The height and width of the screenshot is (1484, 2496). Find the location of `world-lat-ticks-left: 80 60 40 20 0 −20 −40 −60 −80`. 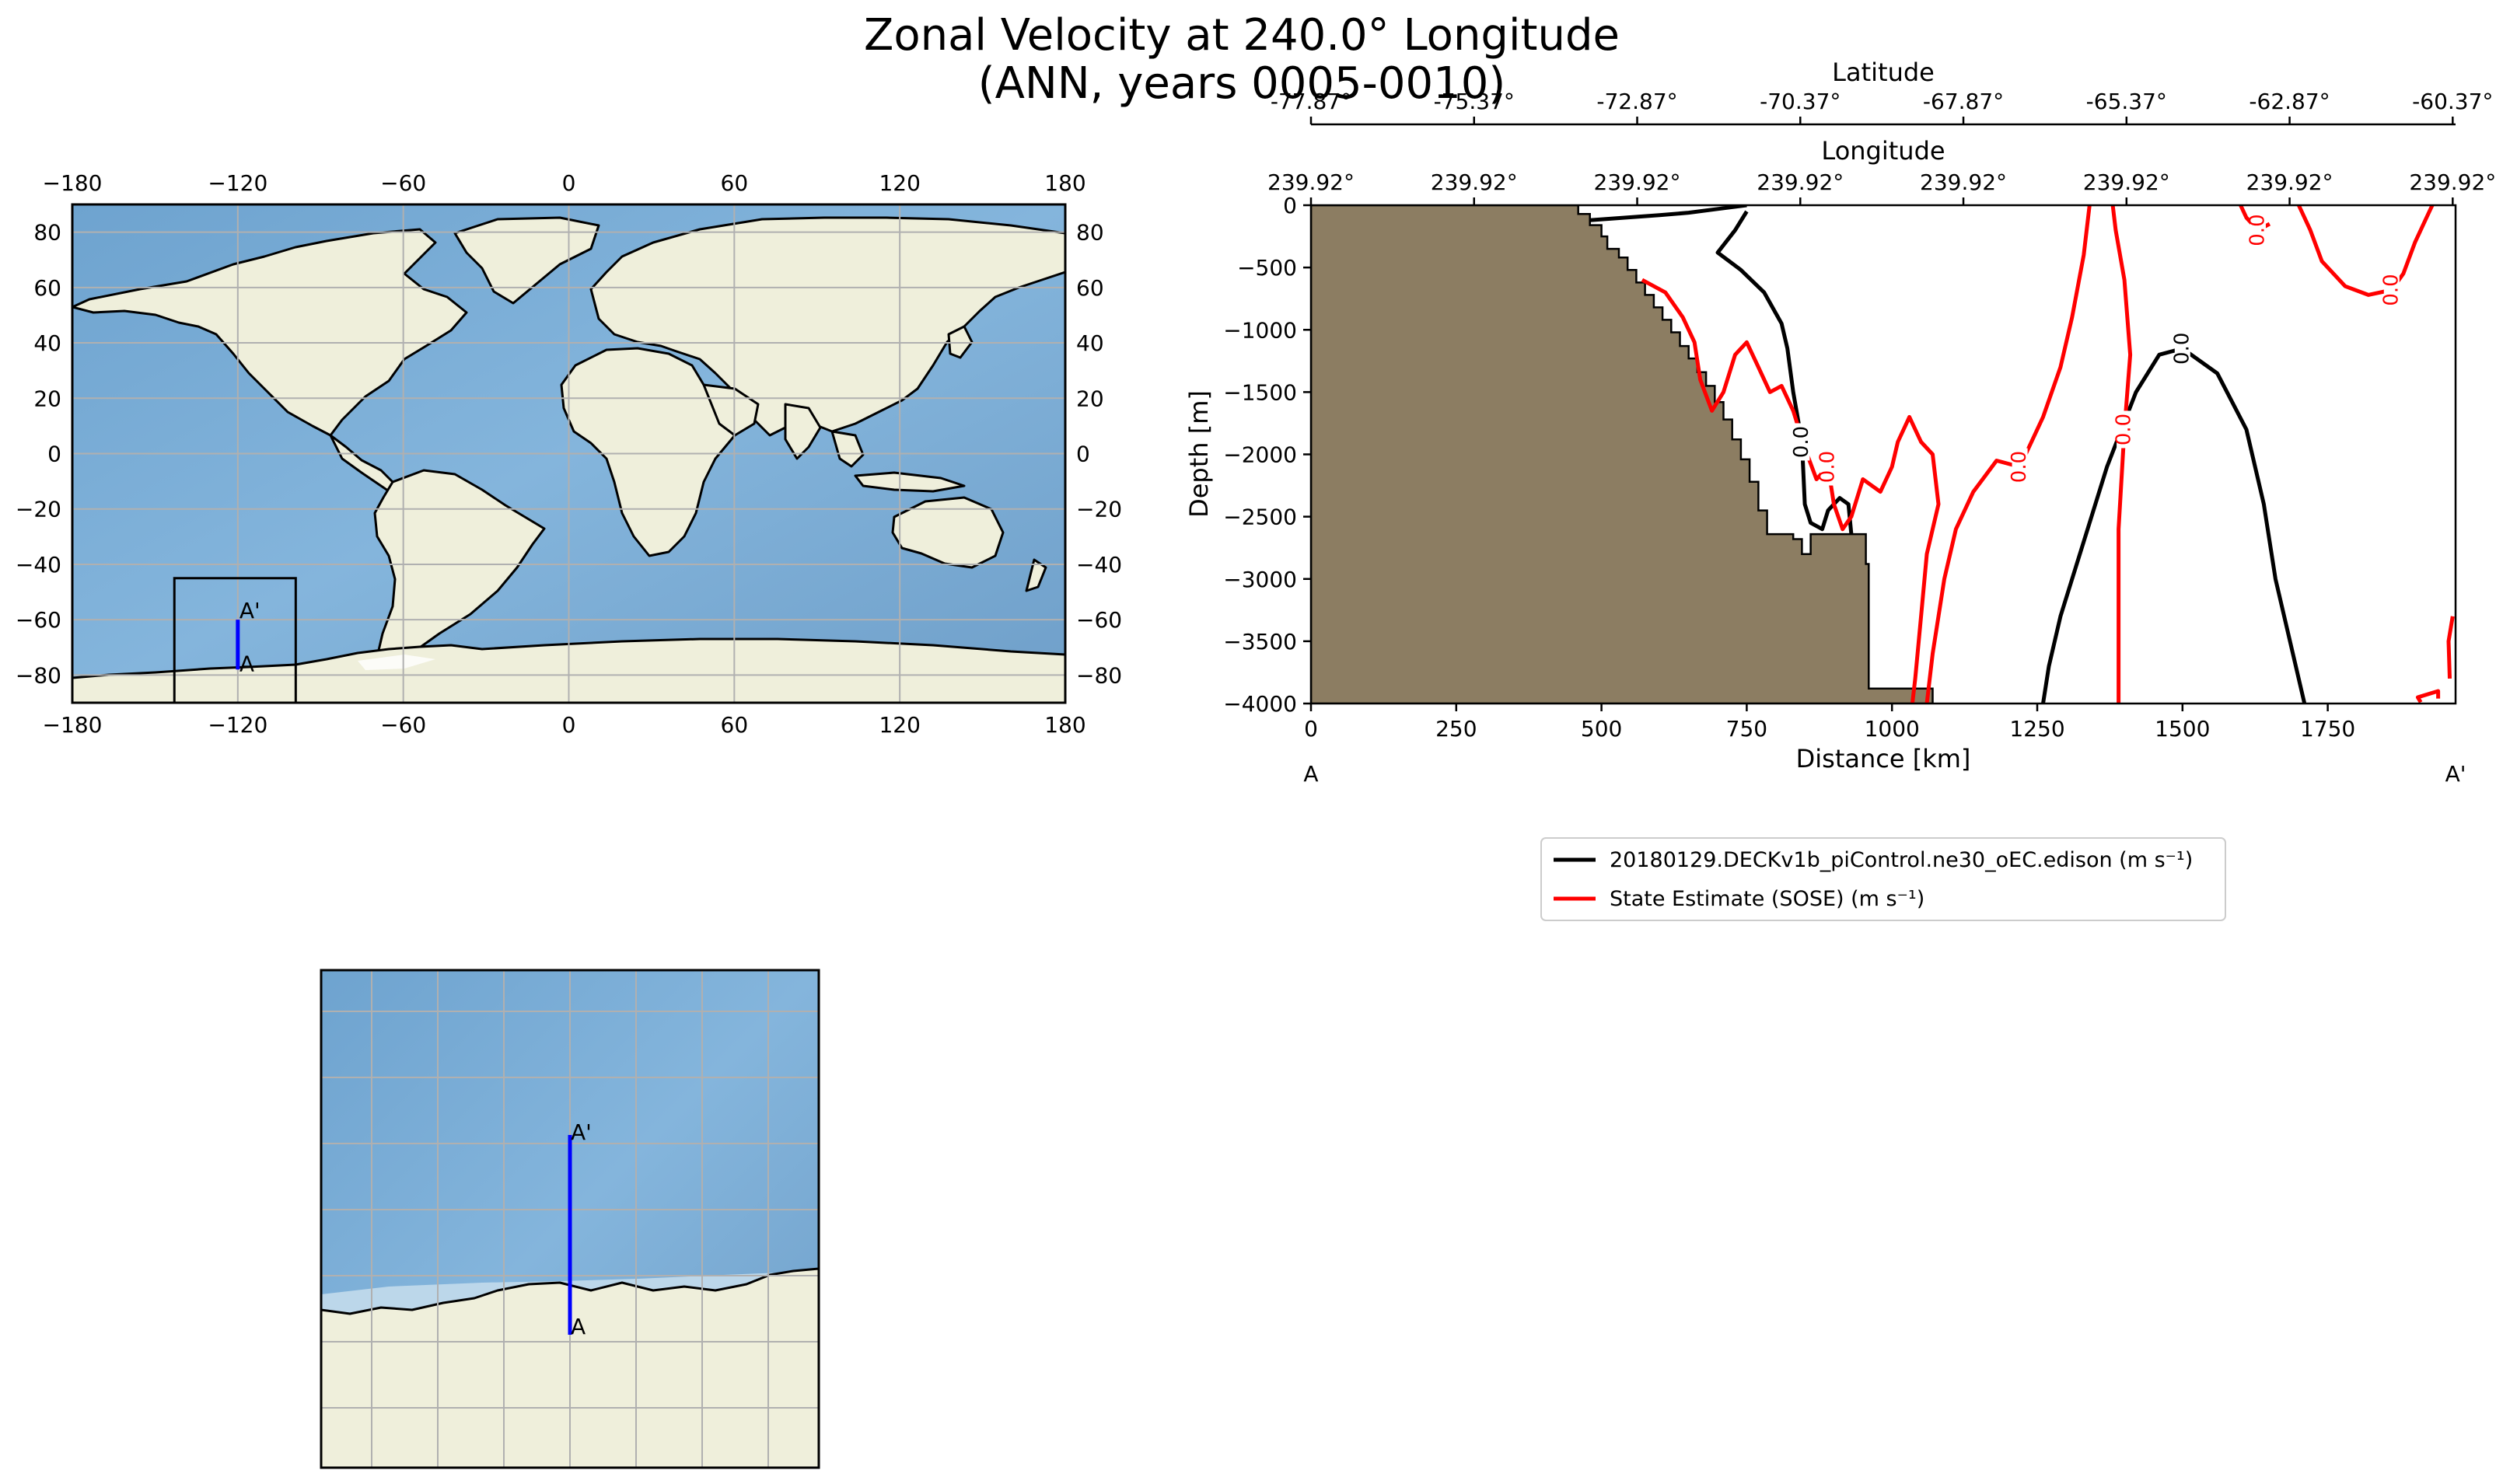

world-lat-ticks-left: 80 60 40 20 0 −20 −40 −60 −80 is located at coordinates (38, 454).